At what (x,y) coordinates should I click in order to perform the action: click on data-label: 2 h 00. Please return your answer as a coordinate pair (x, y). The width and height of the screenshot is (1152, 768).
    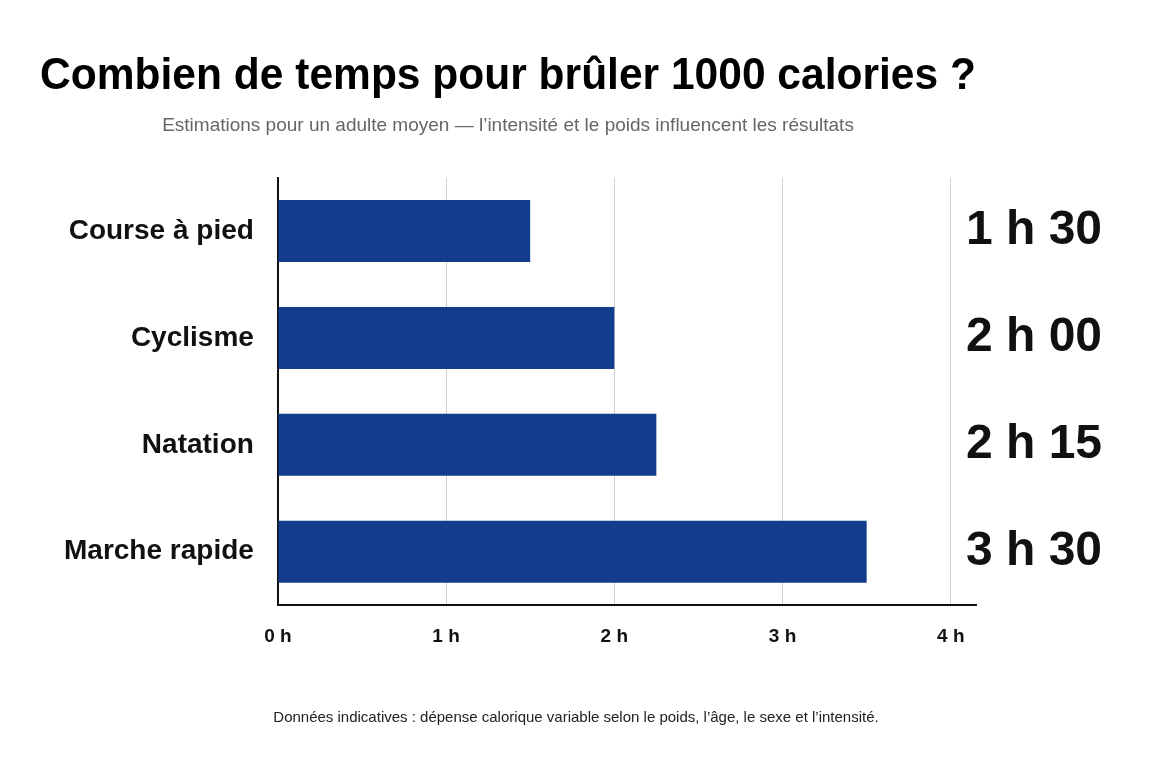
    Looking at the image, I should click on (1034, 335).